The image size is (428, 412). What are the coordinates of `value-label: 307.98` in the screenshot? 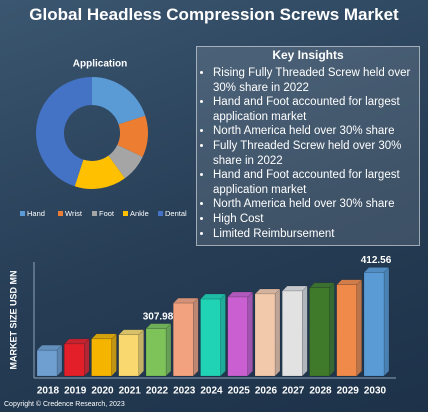 It's located at (158, 316).